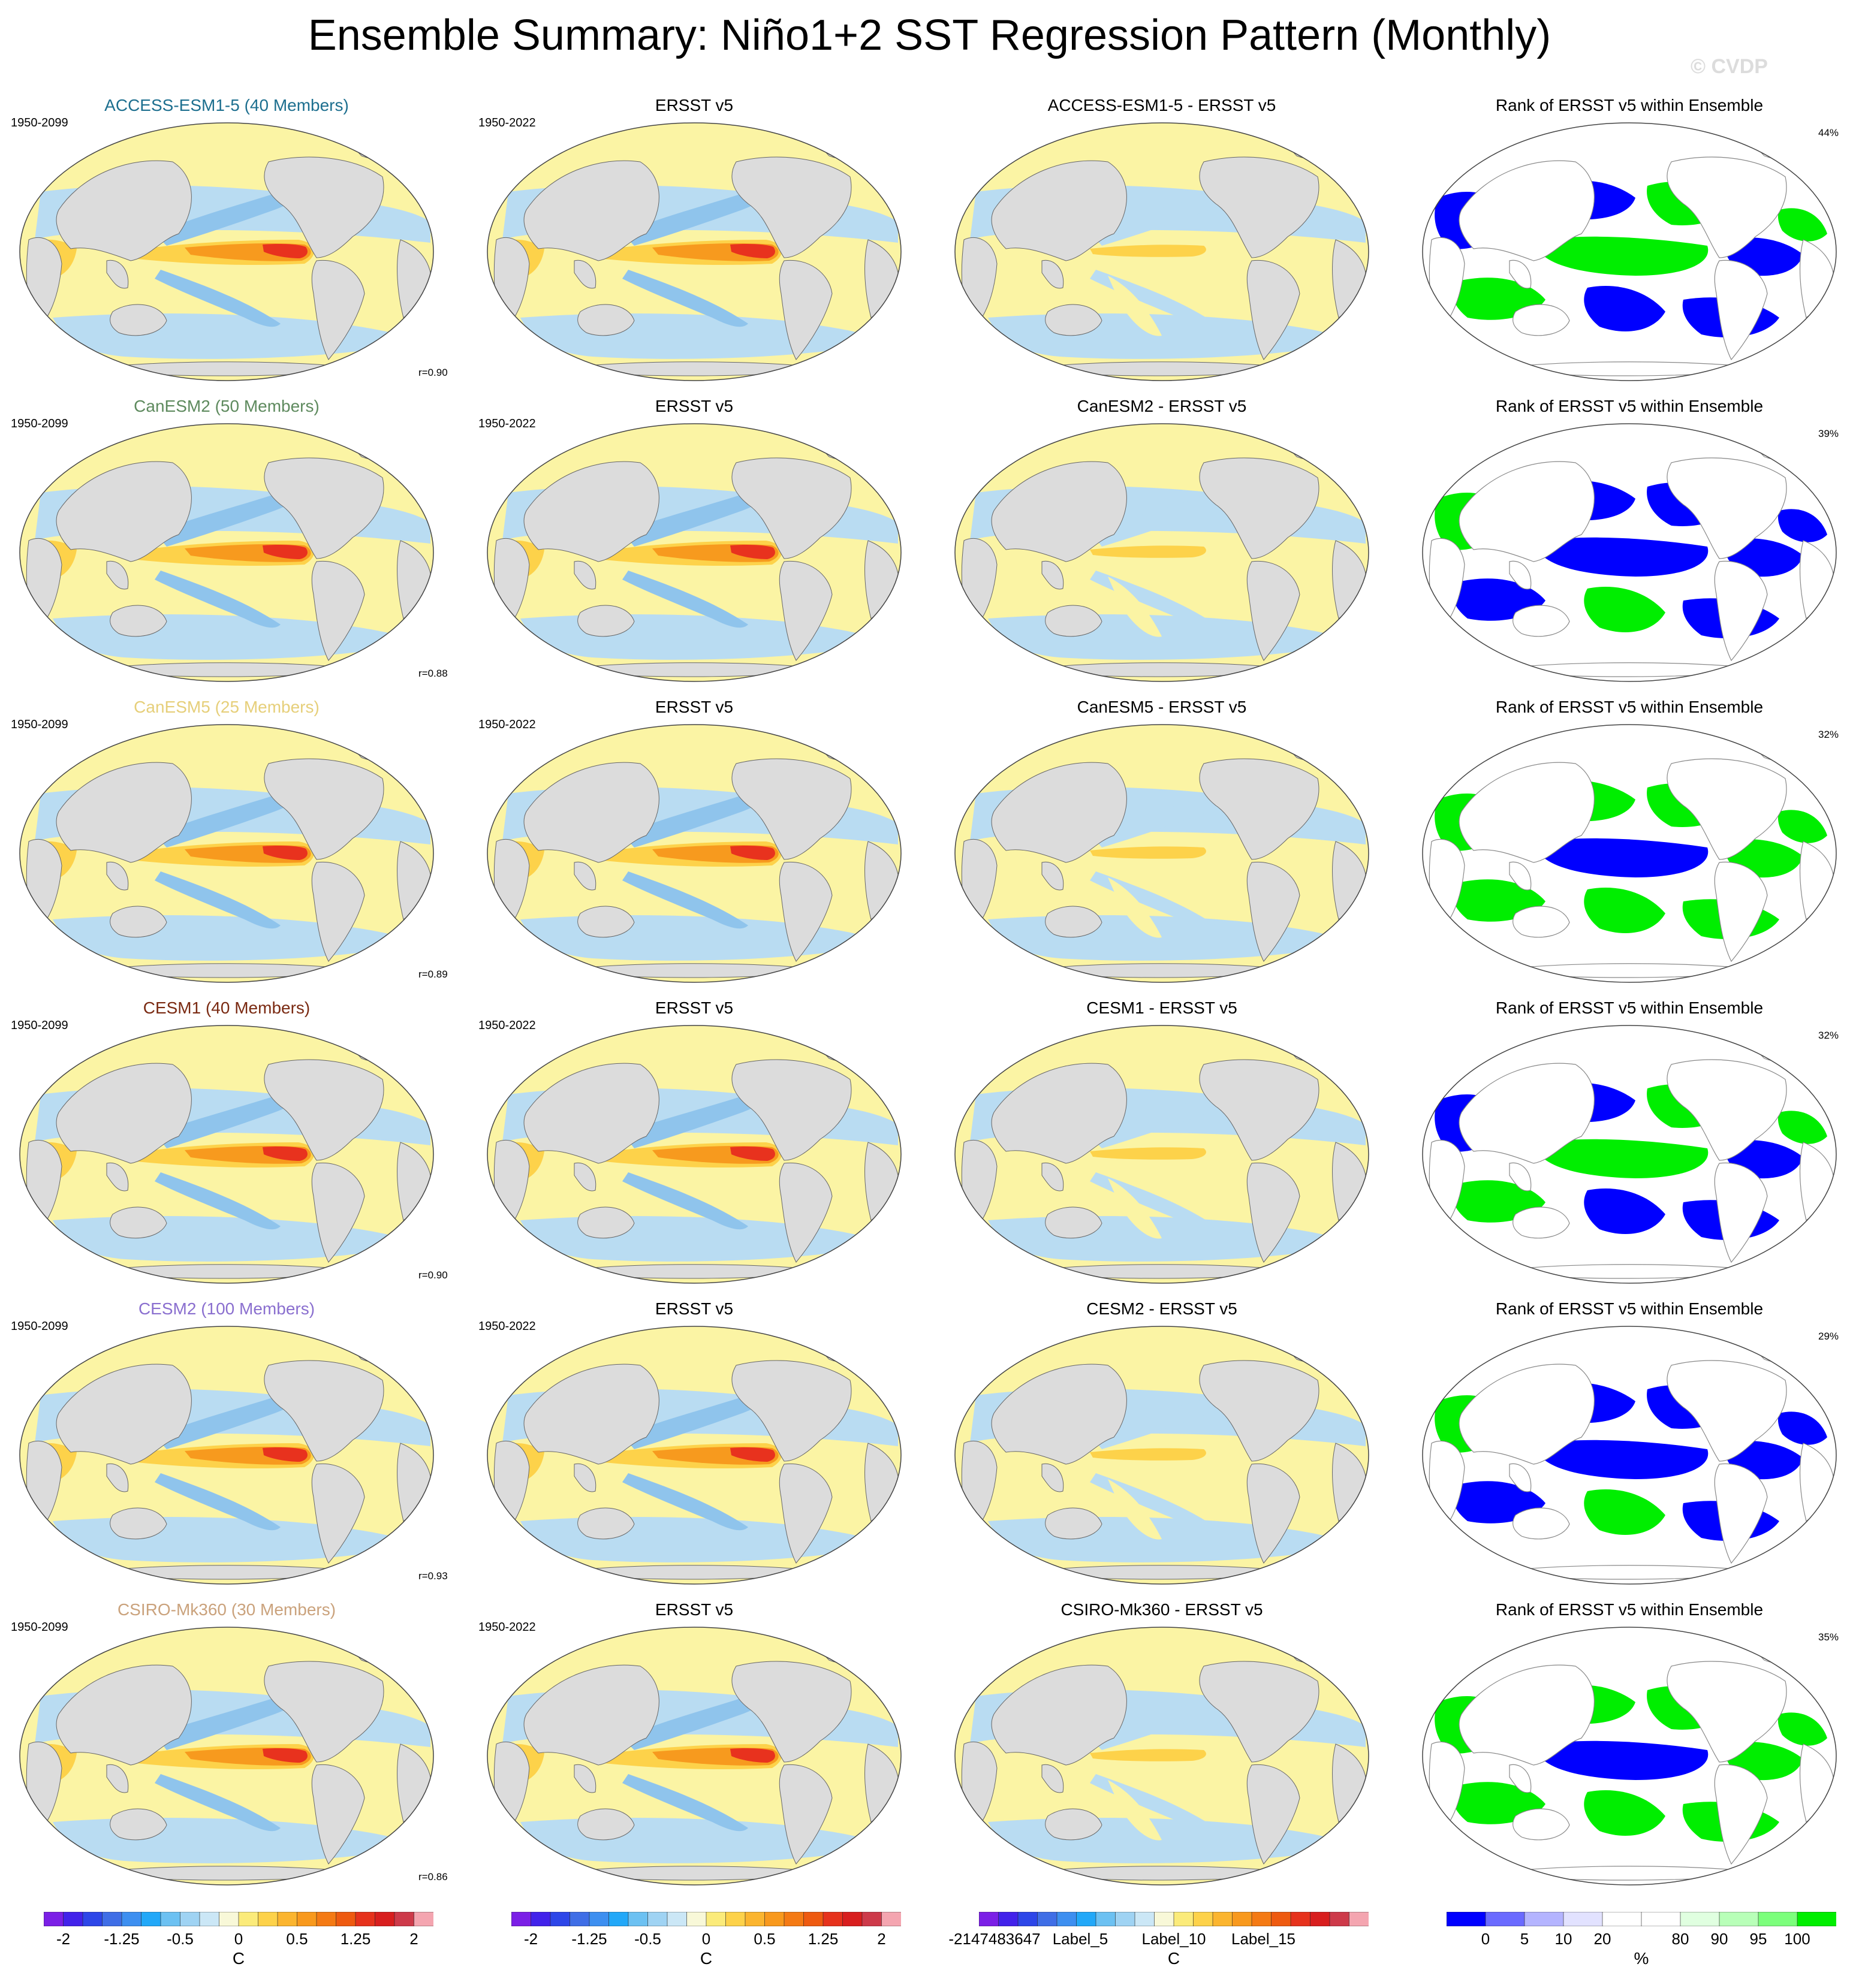 The image size is (1859, 1988). Describe the element at coordinates (994, 1939) in the screenshot. I see `colorbar-tick-label: -2147483647` at that location.